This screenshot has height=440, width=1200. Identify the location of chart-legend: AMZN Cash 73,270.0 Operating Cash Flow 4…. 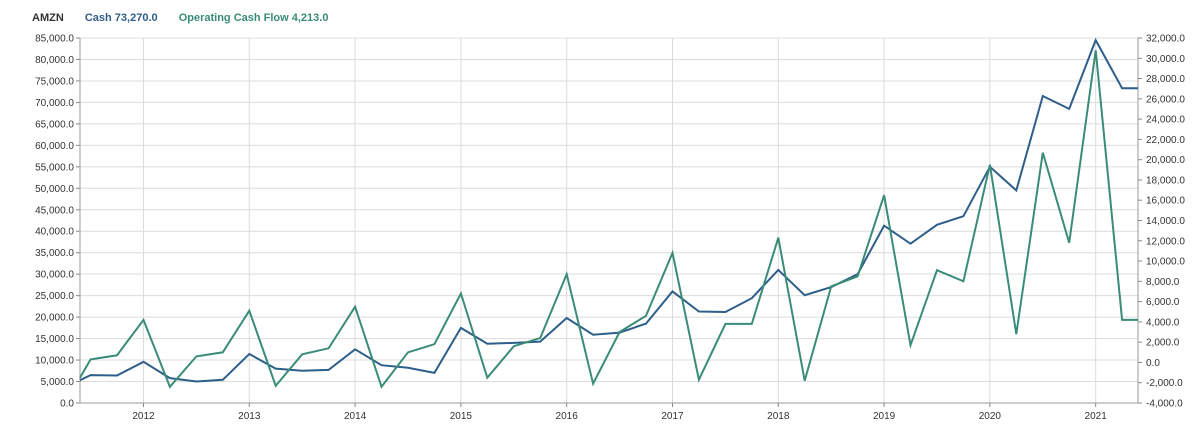
(189, 18).